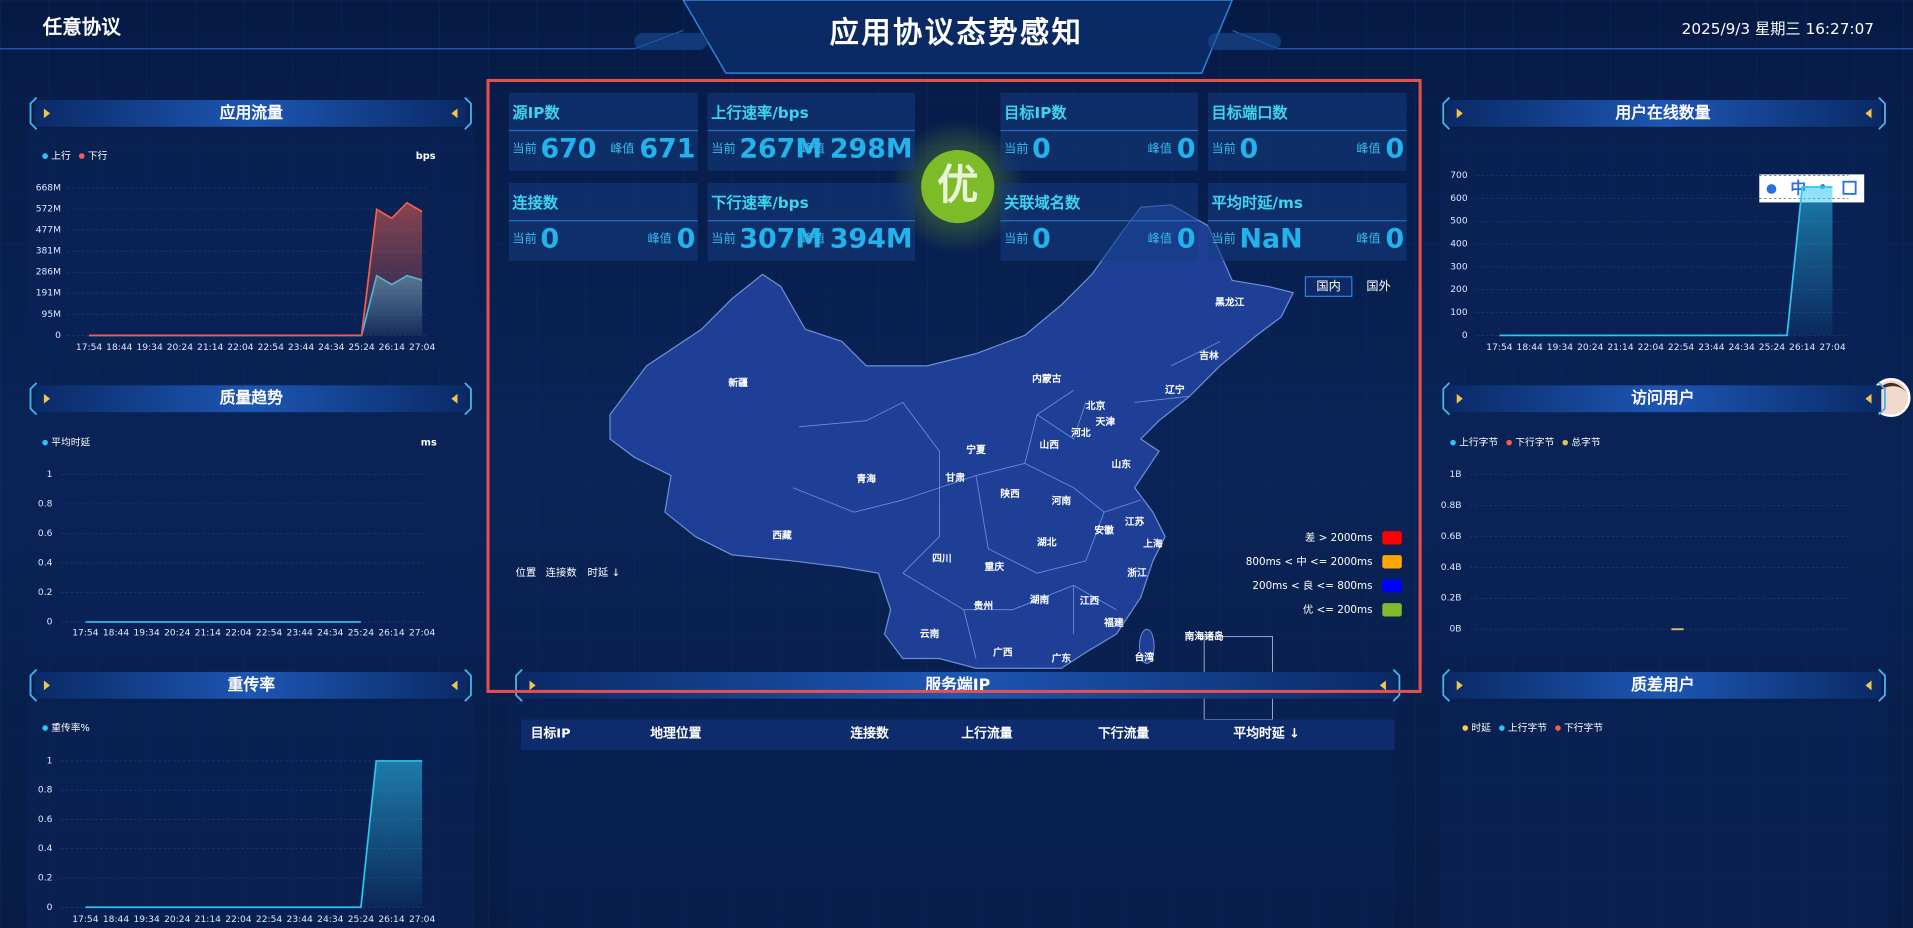  Describe the element at coordinates (1113, 622) in the screenshot. I see `region-label: 福建` at that location.